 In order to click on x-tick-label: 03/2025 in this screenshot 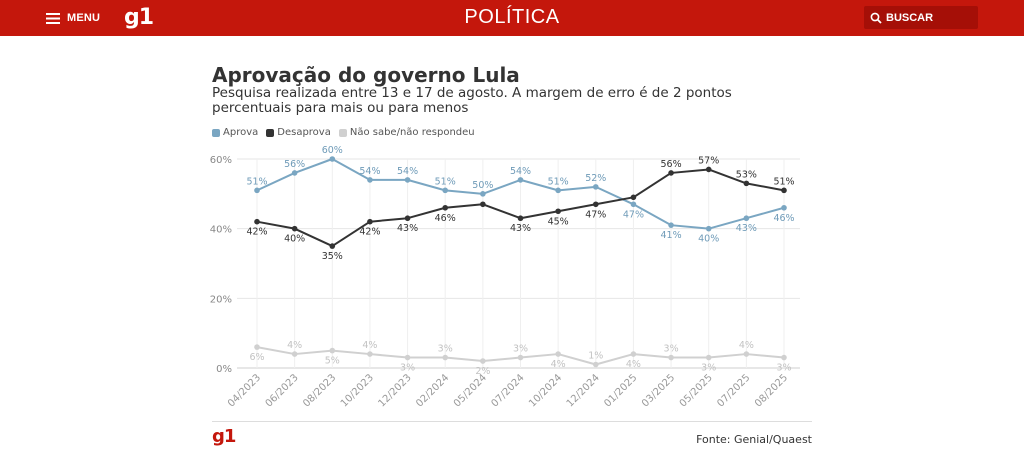, I will do `click(658, 390)`.